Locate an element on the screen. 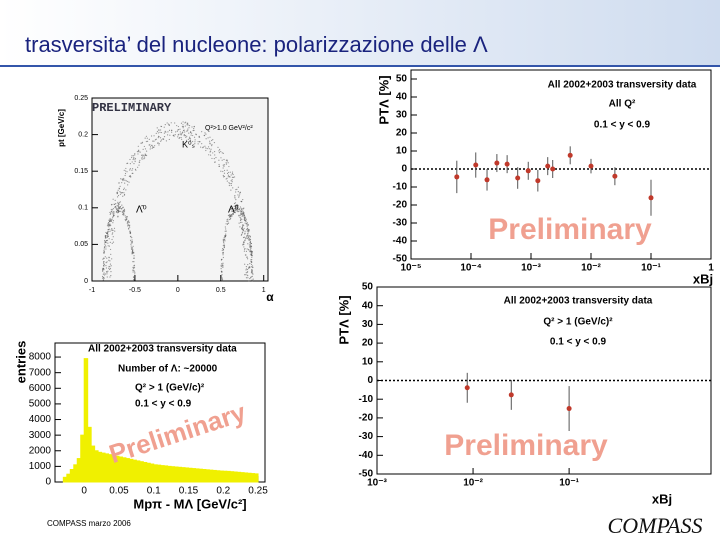 This screenshot has height=540, width=720. header-band is located at coordinates (360, 33).